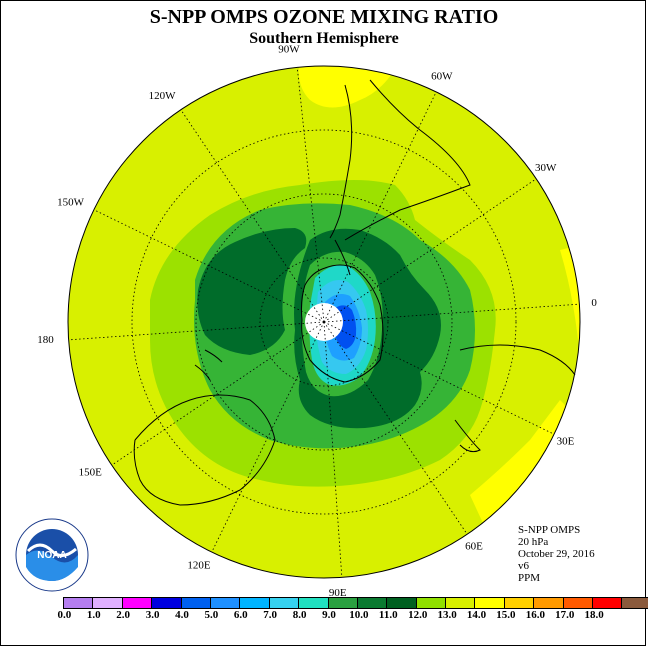 This screenshot has width=648, height=648. I want to click on field-9ppm-west, so click(252, 291).